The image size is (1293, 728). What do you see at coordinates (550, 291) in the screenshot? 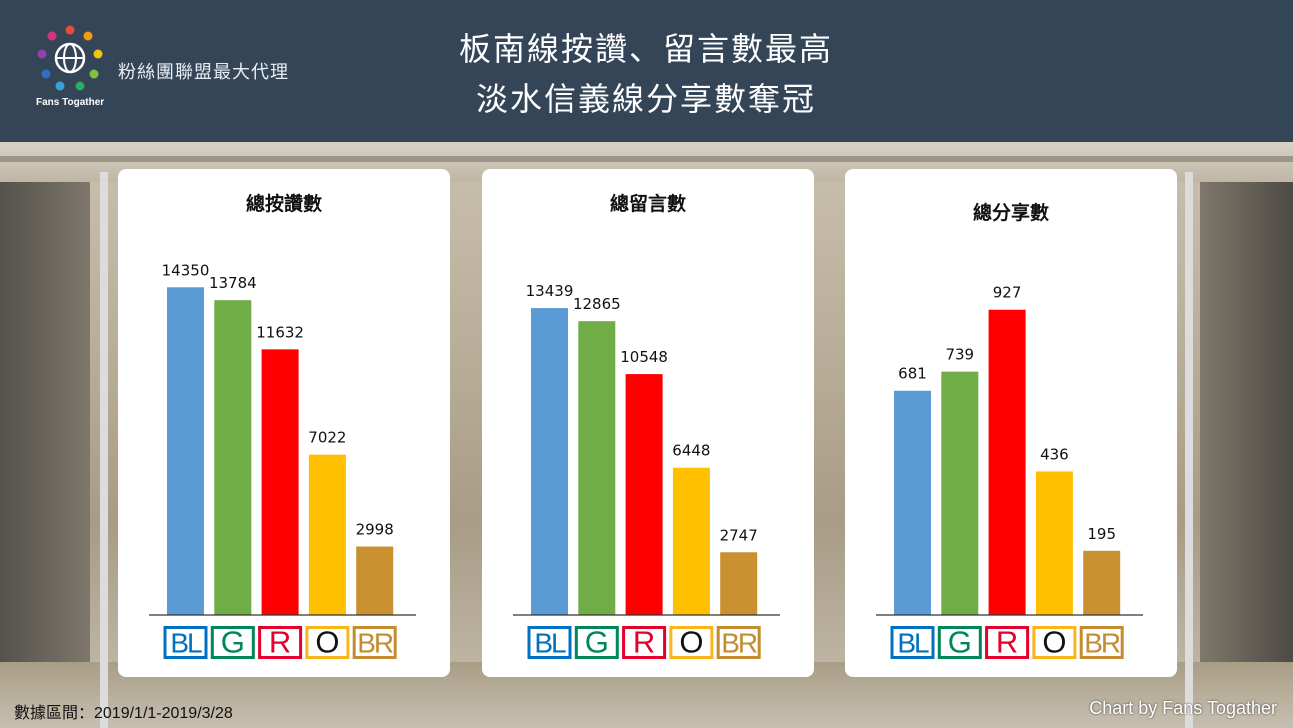
I see `data-label-bl: 13439` at bounding box center [550, 291].